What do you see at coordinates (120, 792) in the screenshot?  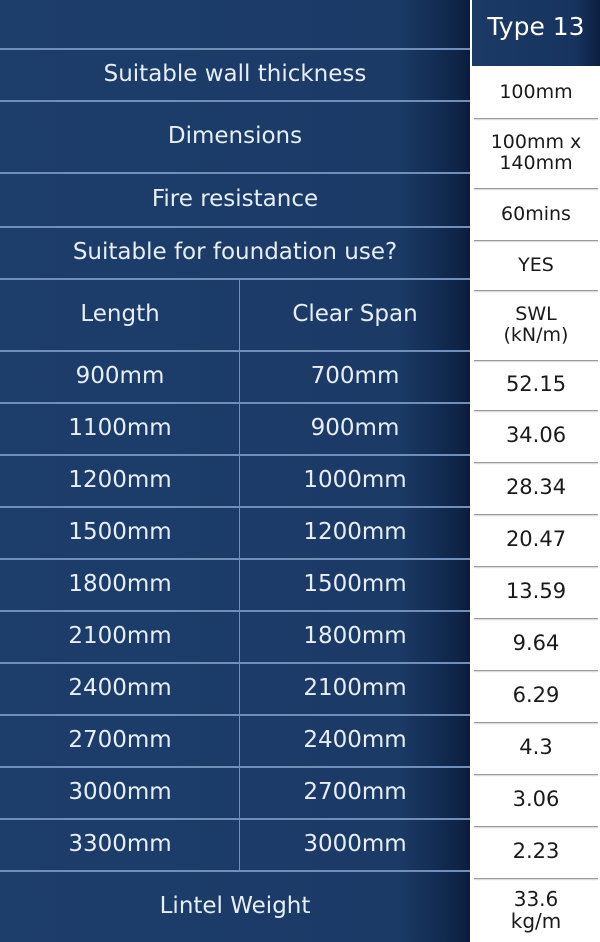 I see `cell-length: 3000mm` at bounding box center [120, 792].